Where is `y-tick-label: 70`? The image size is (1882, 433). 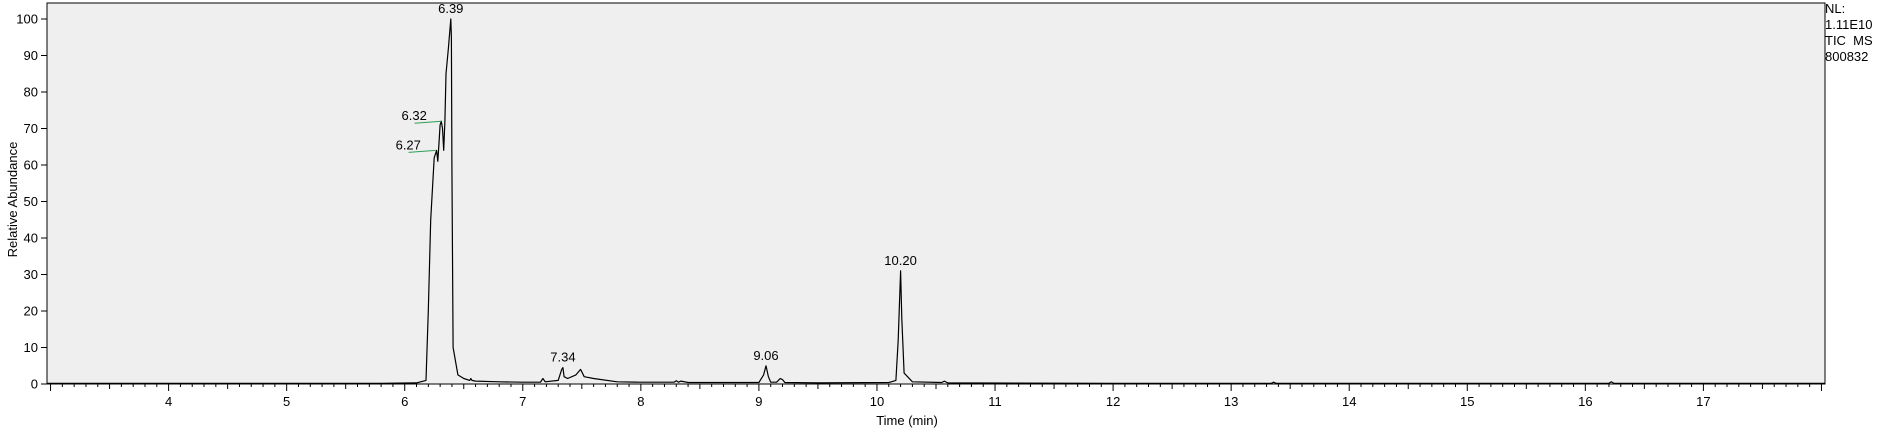
y-tick-label: 70 is located at coordinates (31, 128).